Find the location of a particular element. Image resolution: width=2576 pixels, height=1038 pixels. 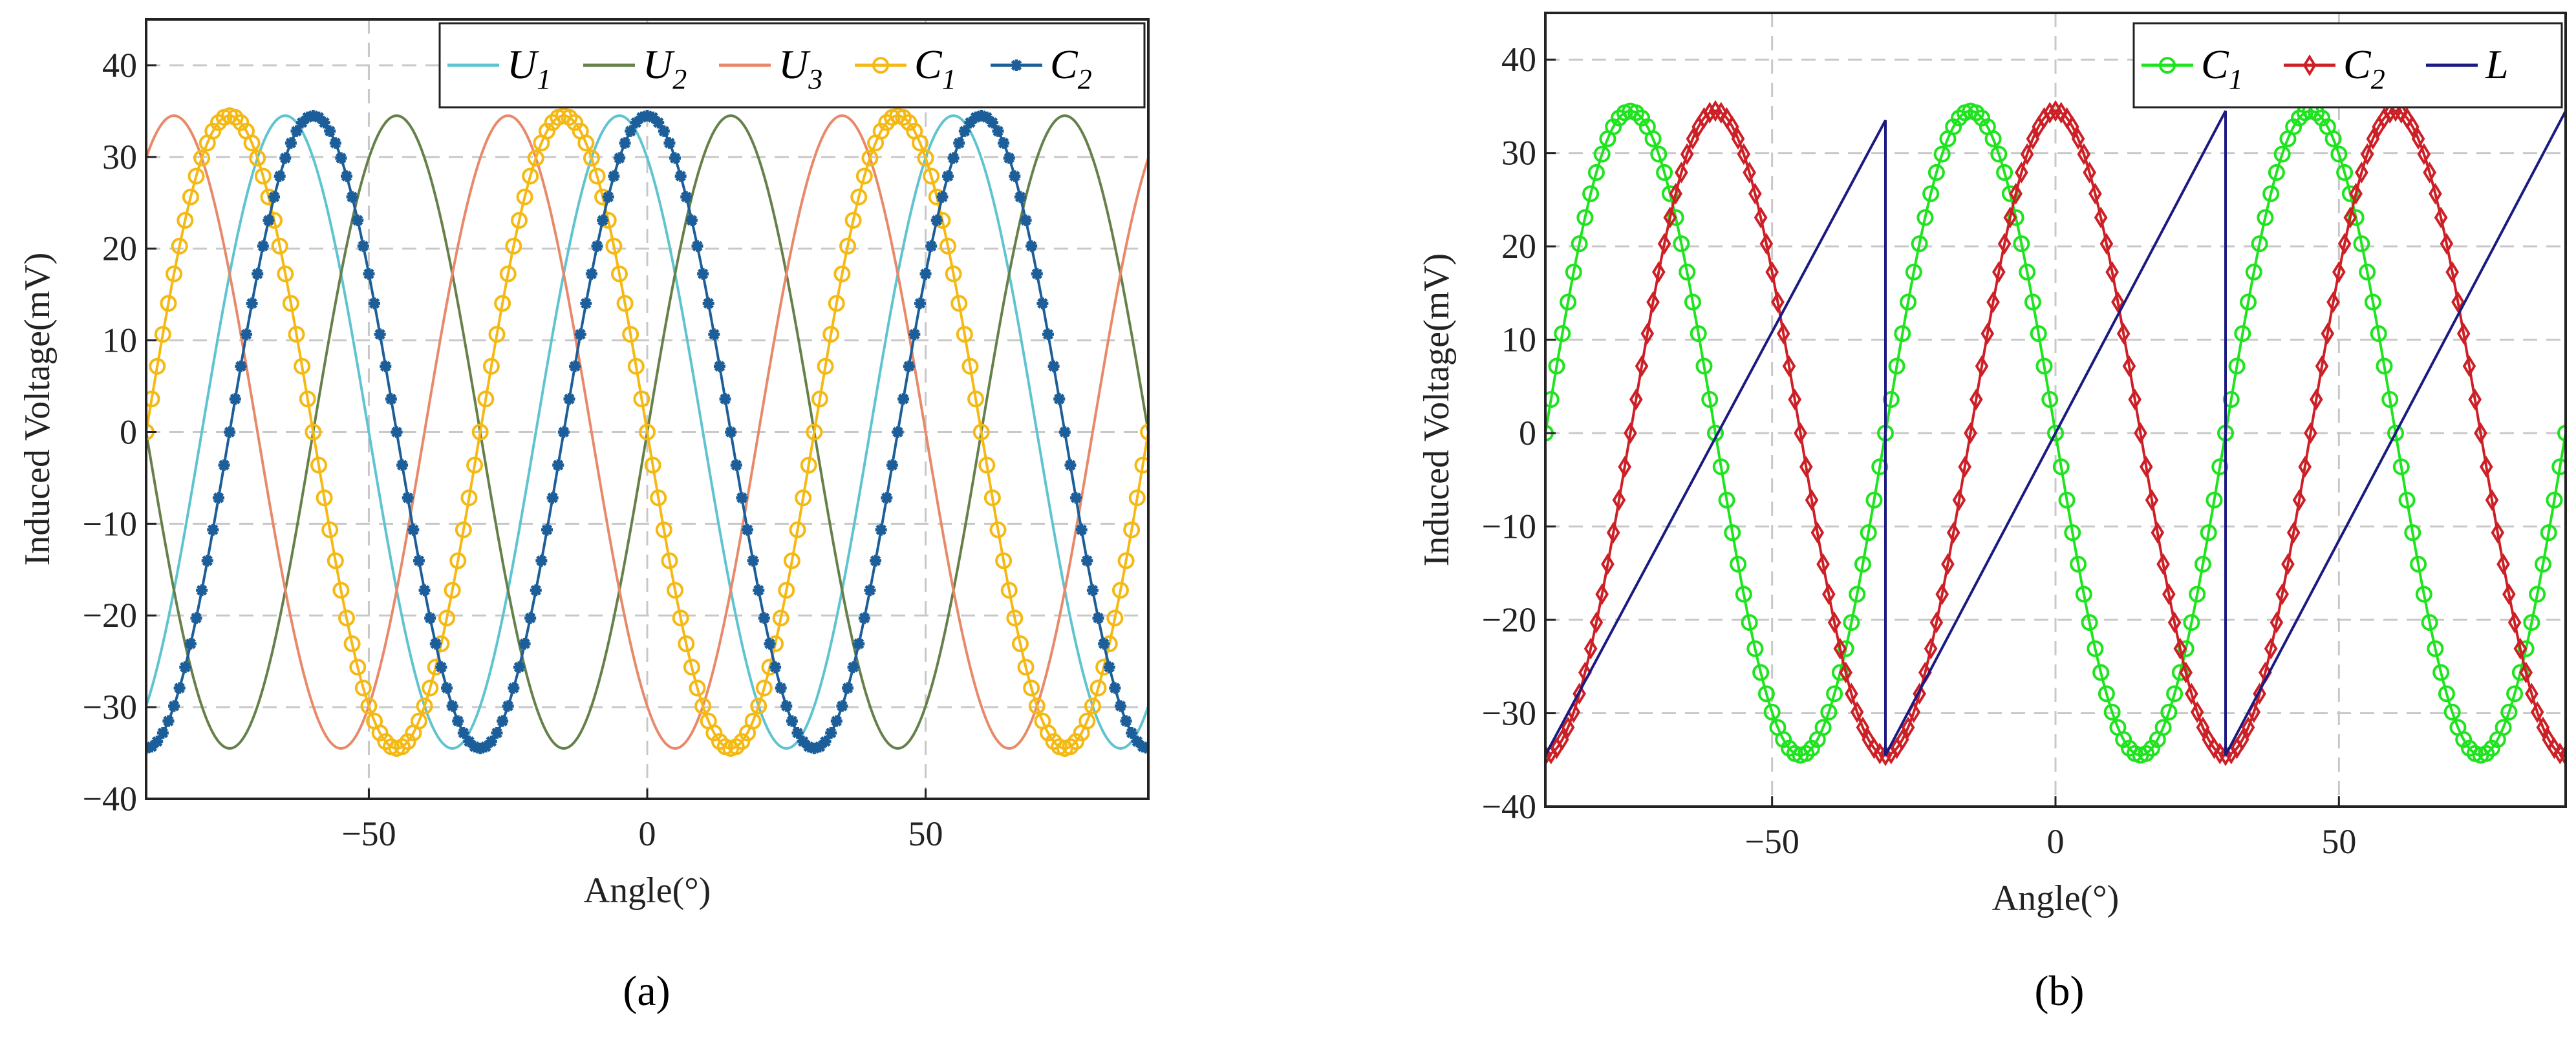

y-tick-label: −10 is located at coordinates (1509, 527).